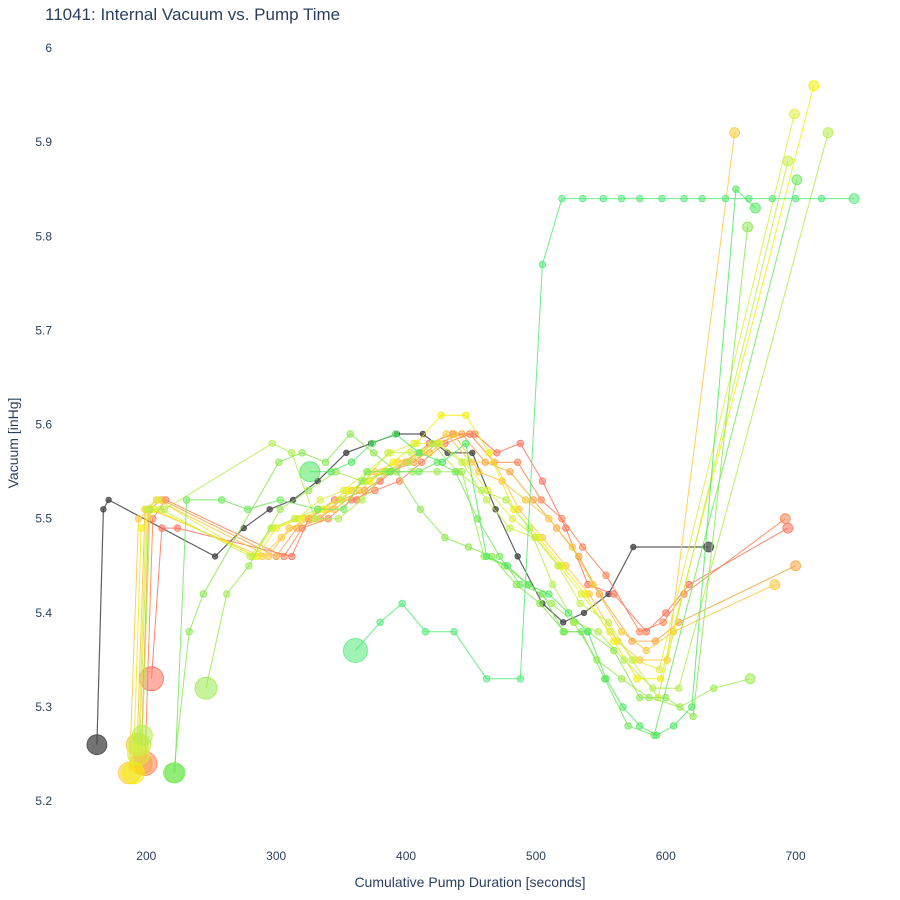  What do you see at coordinates (43, 236) in the screenshot?
I see `y-tick-label: 5.8` at bounding box center [43, 236].